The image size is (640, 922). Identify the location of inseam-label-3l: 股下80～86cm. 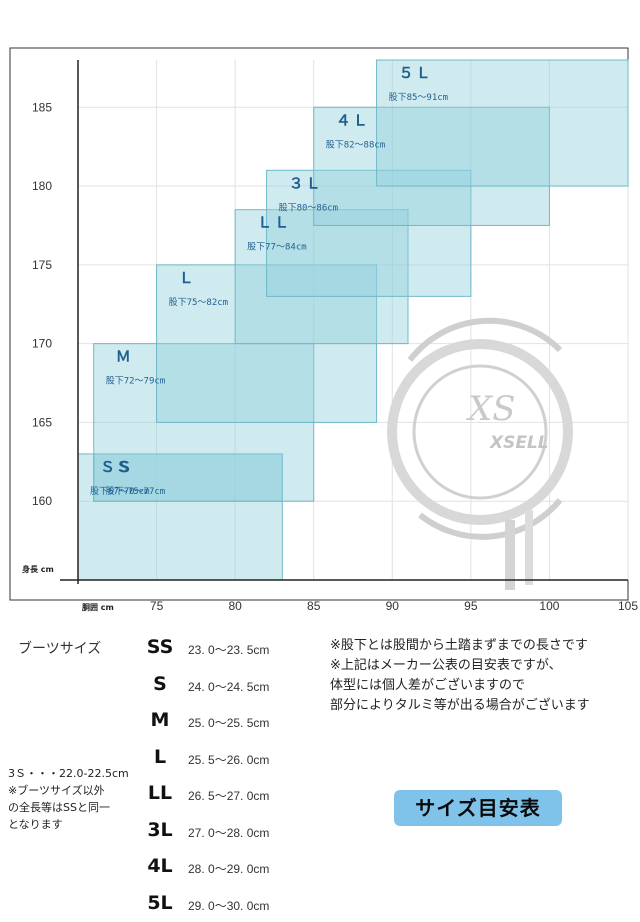
(309, 207).